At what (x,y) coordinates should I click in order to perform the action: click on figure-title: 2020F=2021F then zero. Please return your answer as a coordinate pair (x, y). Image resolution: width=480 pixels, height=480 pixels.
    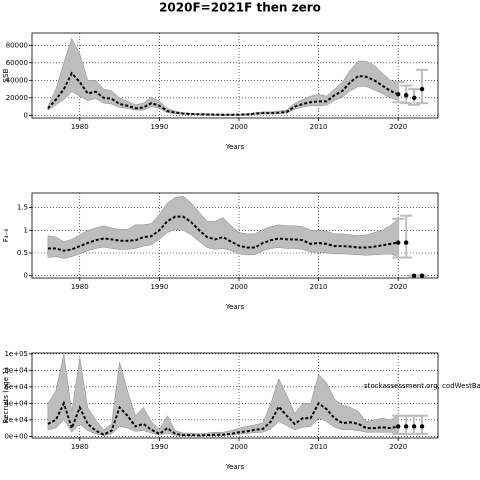
    Looking at the image, I should click on (240, 8).